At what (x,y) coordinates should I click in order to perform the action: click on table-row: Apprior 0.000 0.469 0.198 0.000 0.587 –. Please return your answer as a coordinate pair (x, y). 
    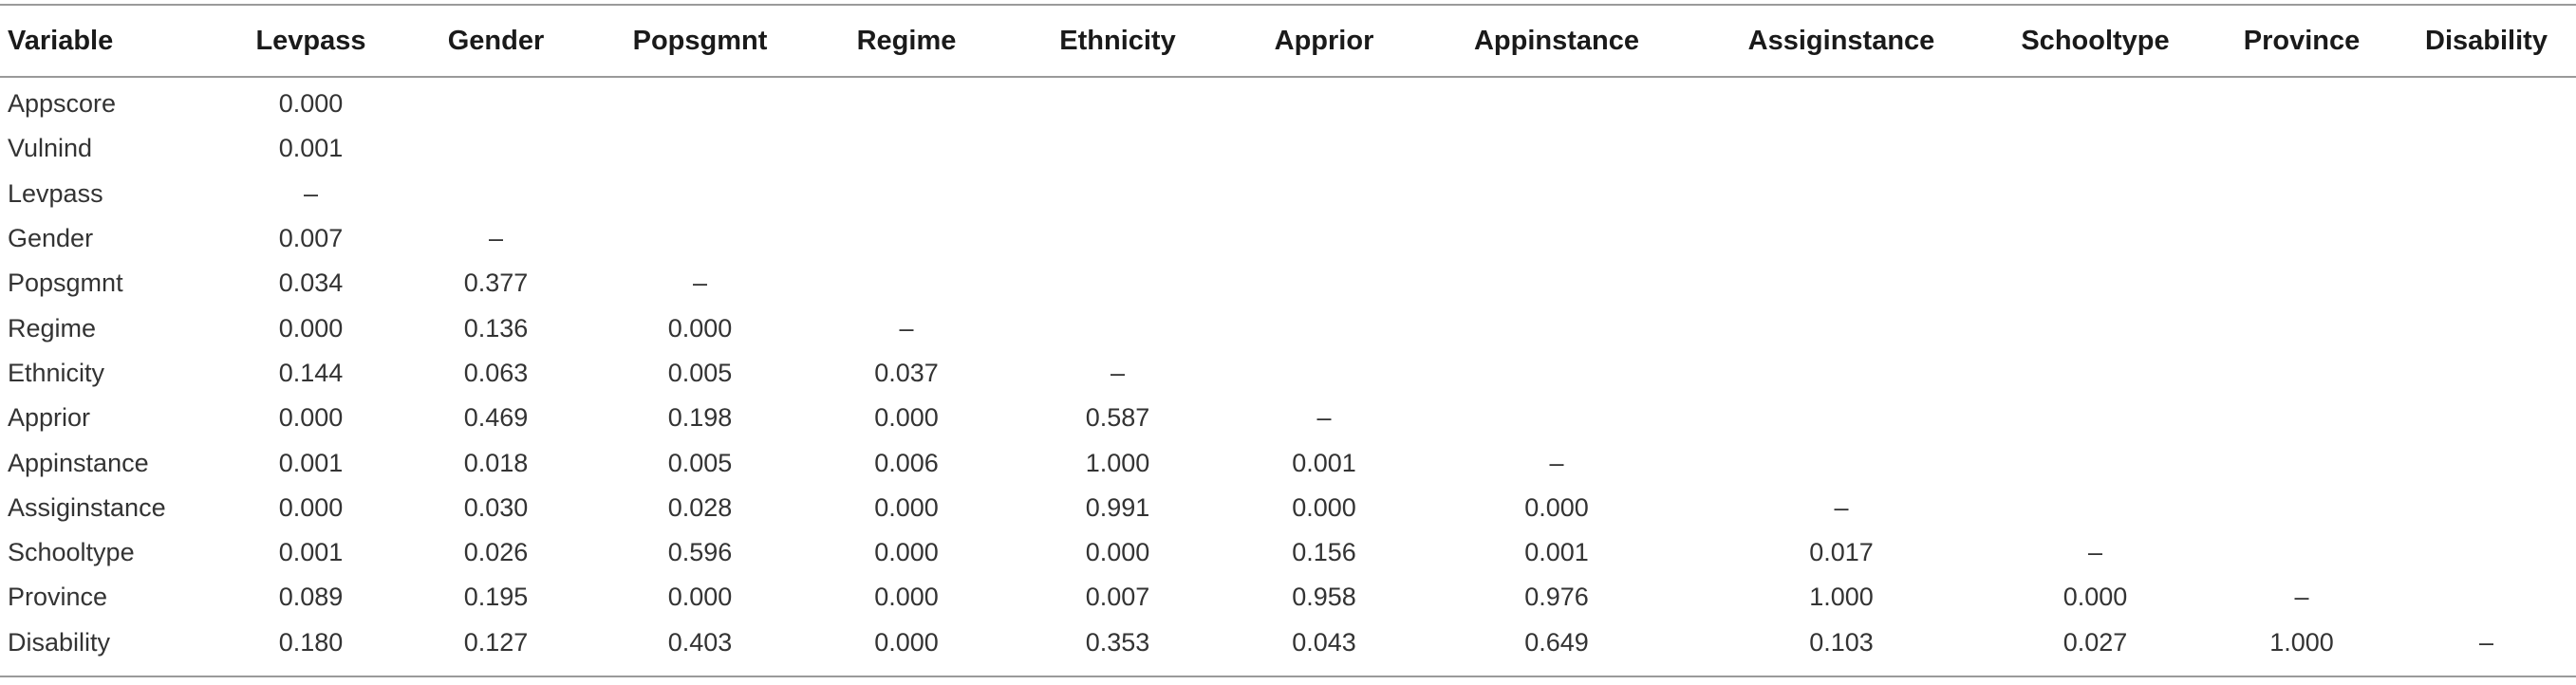
    Looking at the image, I should click on (1288, 418).